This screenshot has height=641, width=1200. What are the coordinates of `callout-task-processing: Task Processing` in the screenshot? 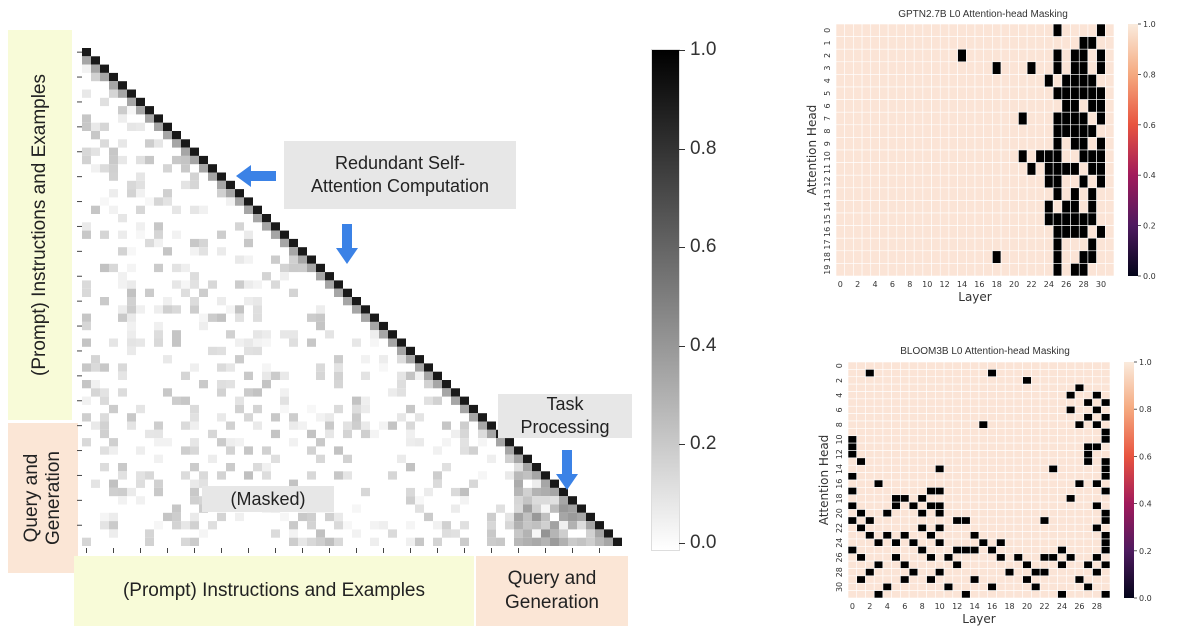 It's located at (565, 416).